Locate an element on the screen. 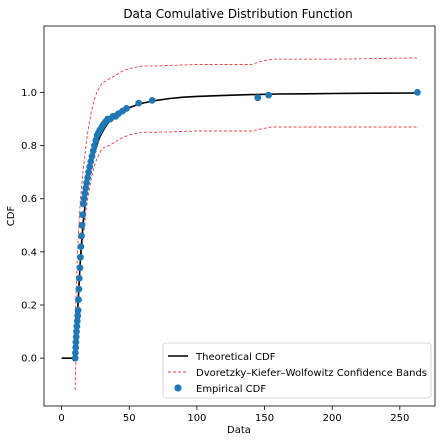 This screenshot has height=441, width=441. y-tick-label: 0.4 is located at coordinates (29, 252).